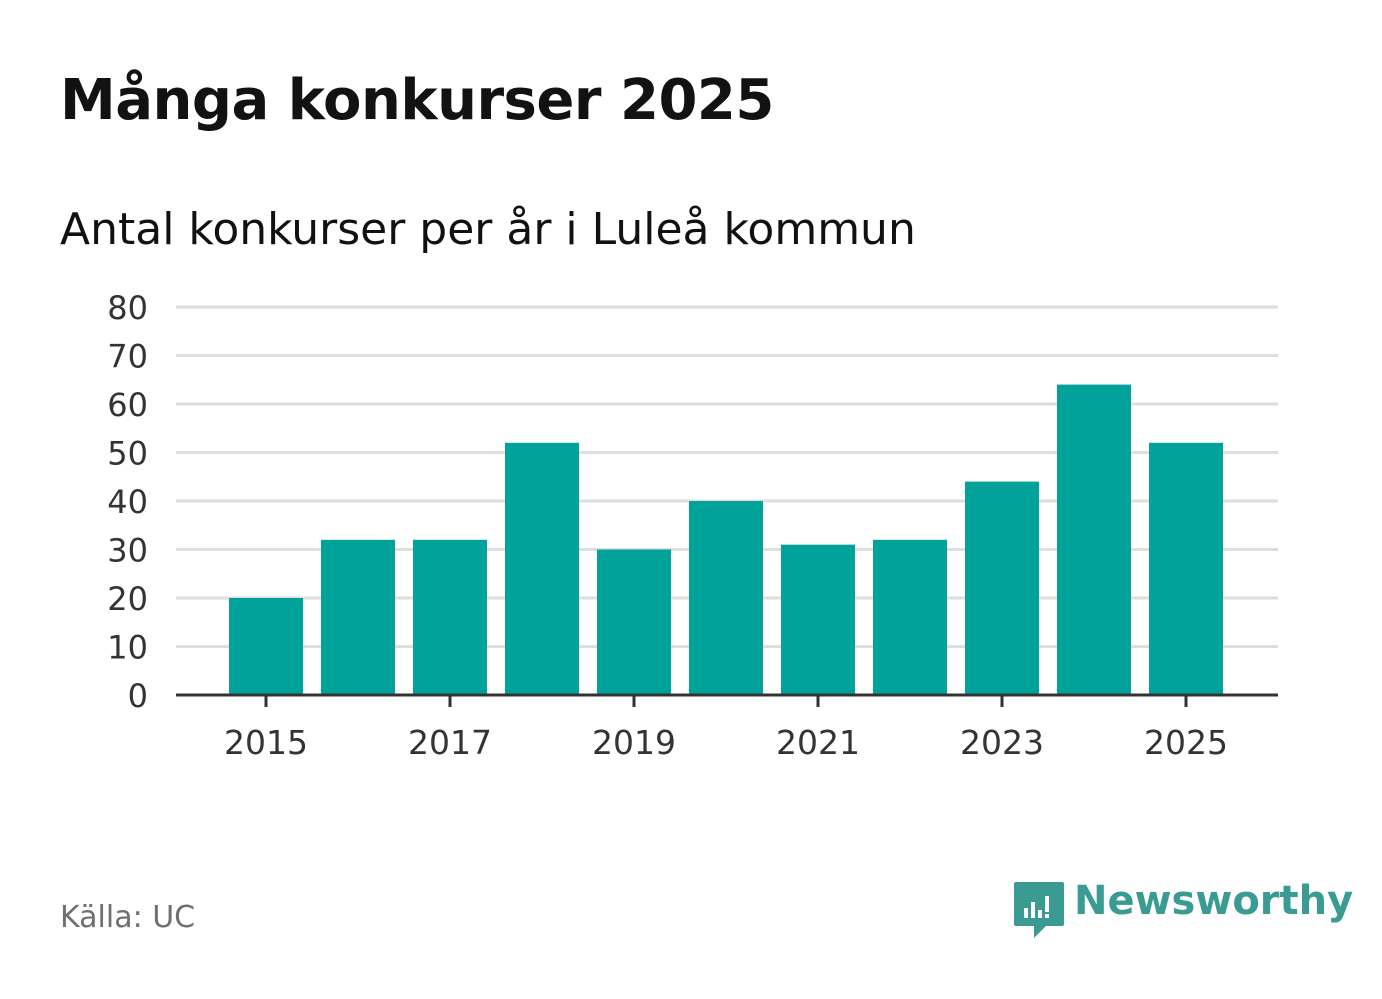  What do you see at coordinates (542, 568) in the screenshot?
I see `bar-2018` at bounding box center [542, 568].